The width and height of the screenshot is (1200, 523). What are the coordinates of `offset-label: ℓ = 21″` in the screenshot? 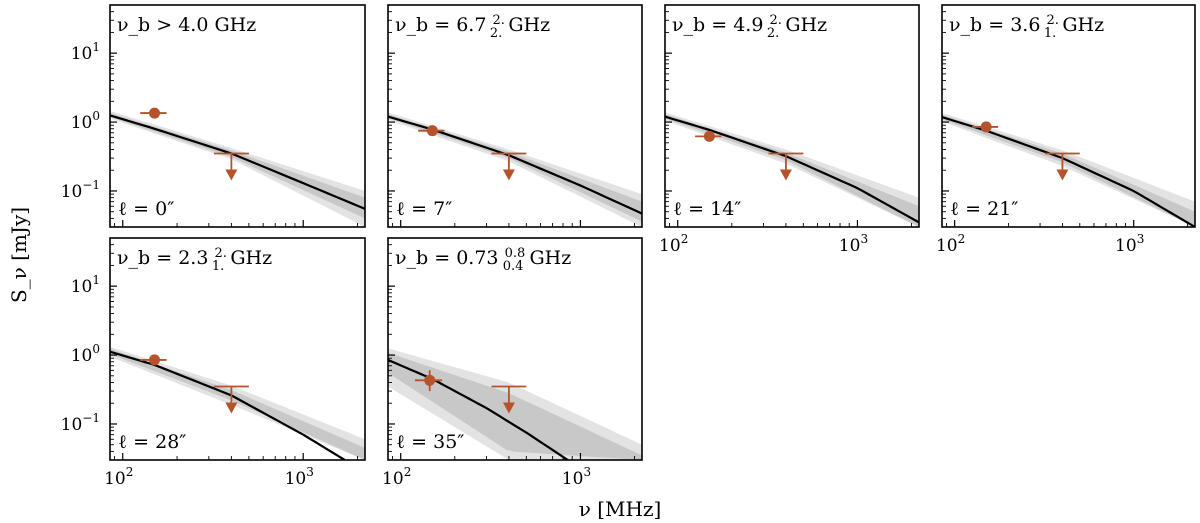 It's located at (984, 209).